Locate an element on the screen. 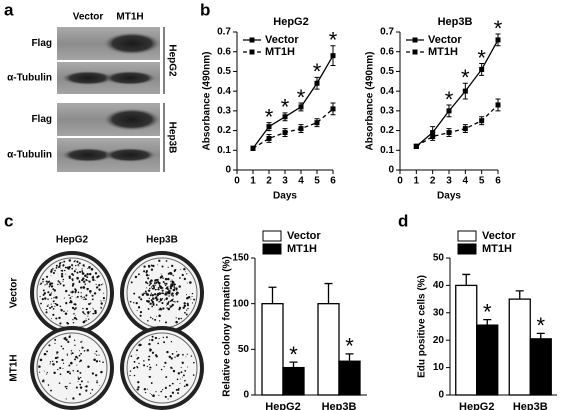 Image resolution: width=567 pixels, height=410 pixels. y-tick-label: 0.5 is located at coordinates (224, 71).